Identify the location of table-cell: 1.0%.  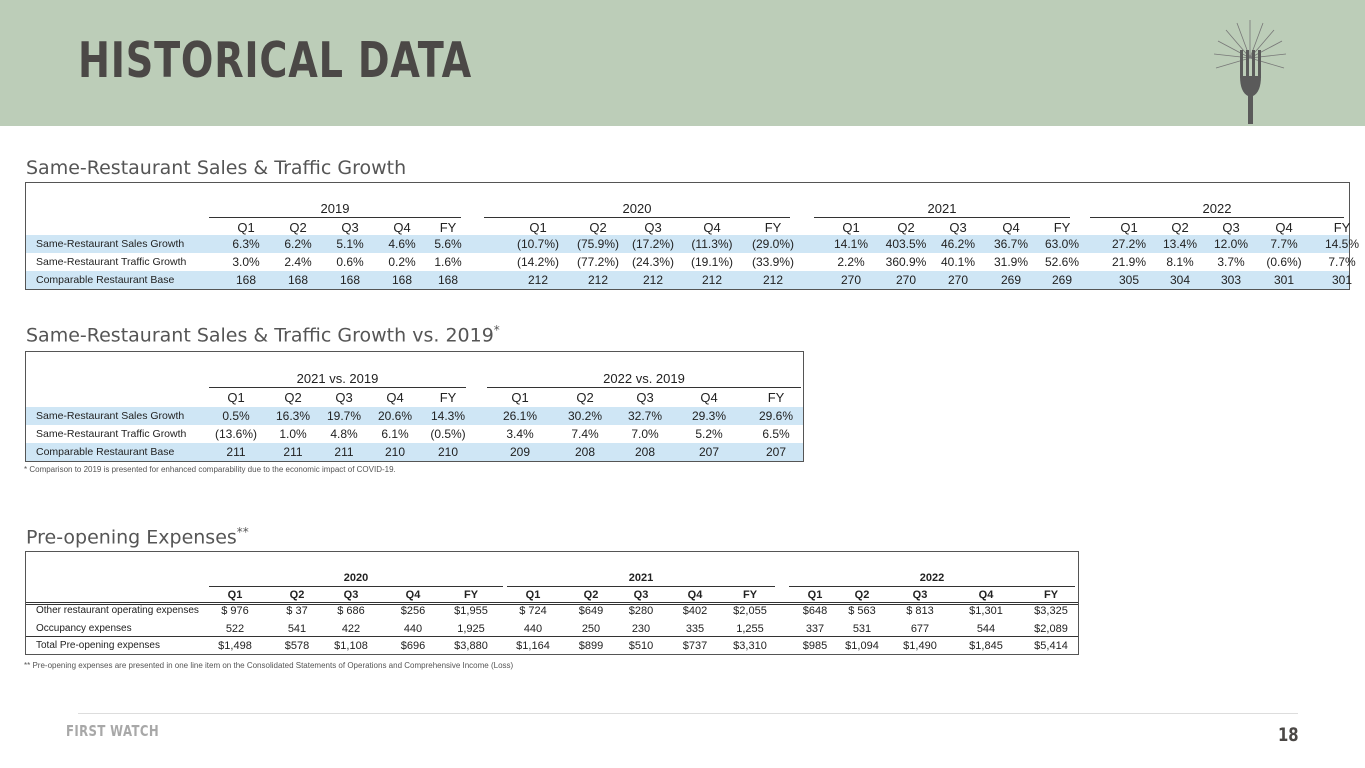
(293, 434).